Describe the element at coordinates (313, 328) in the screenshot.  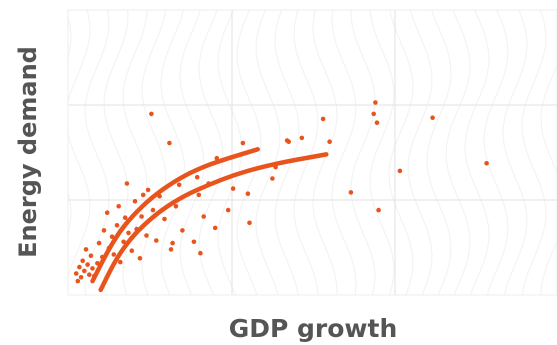
I see `x-axis-label: GDP growth` at that location.